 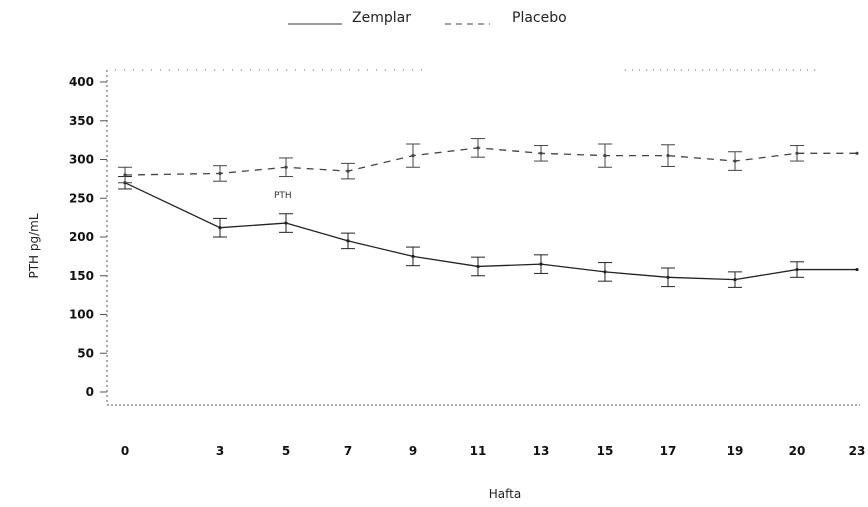 What do you see at coordinates (81, 198) in the screenshot?
I see `y-tick-label: 250` at bounding box center [81, 198].